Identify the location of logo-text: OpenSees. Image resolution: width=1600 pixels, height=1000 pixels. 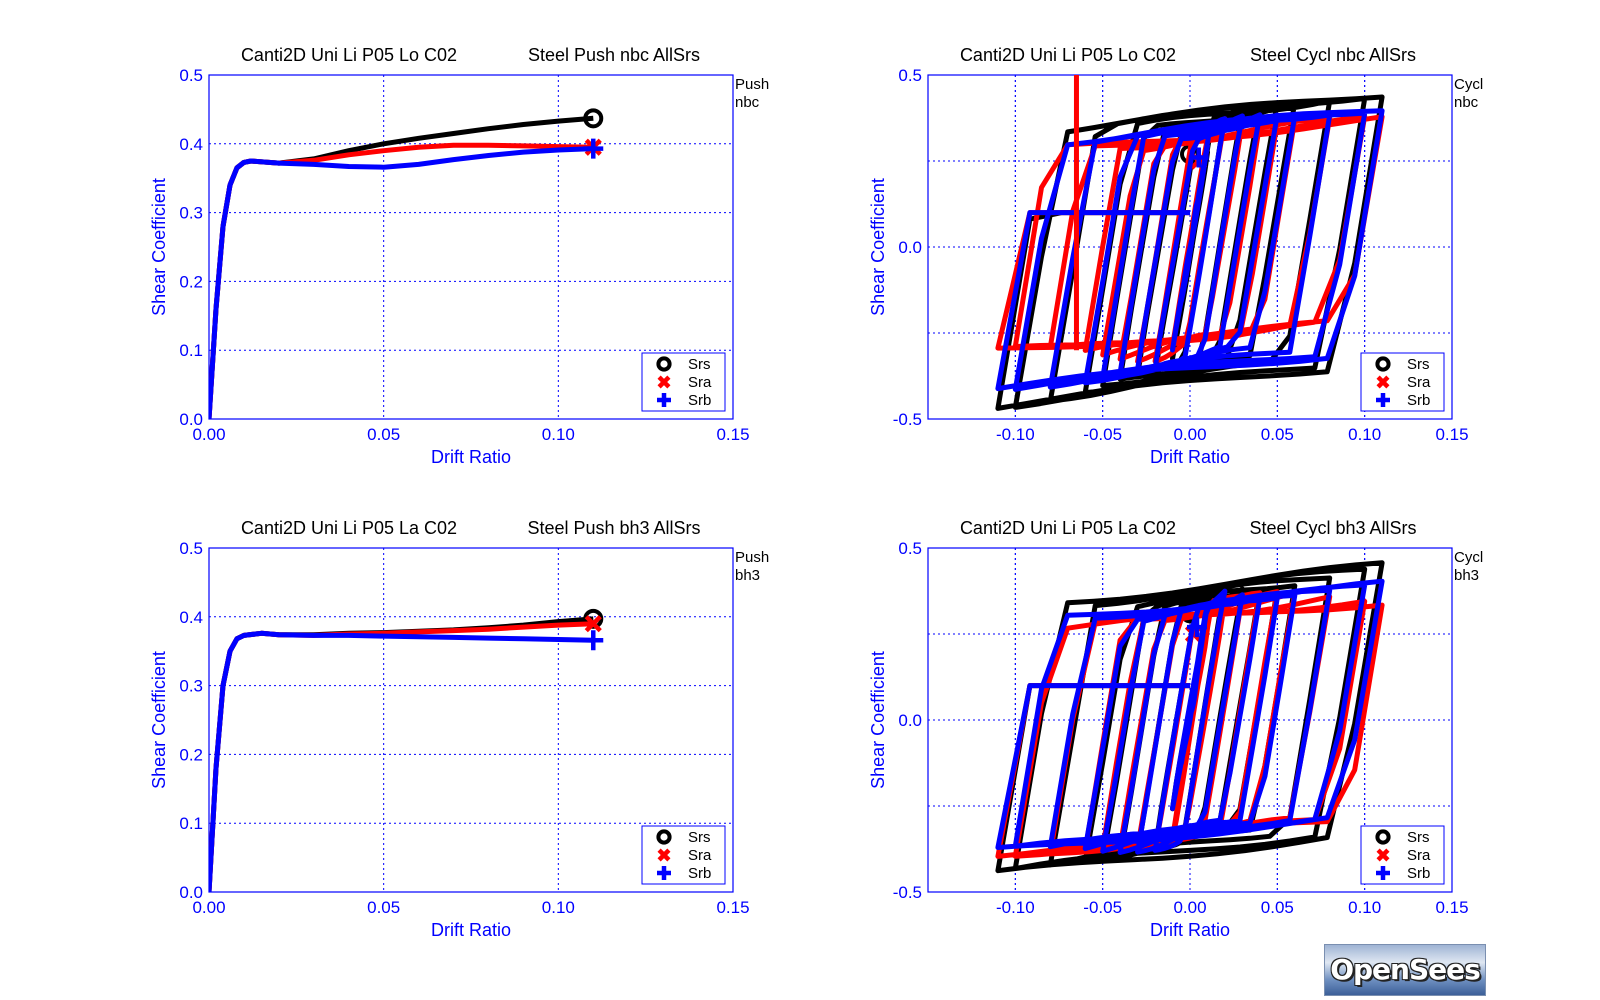
(1405, 969).